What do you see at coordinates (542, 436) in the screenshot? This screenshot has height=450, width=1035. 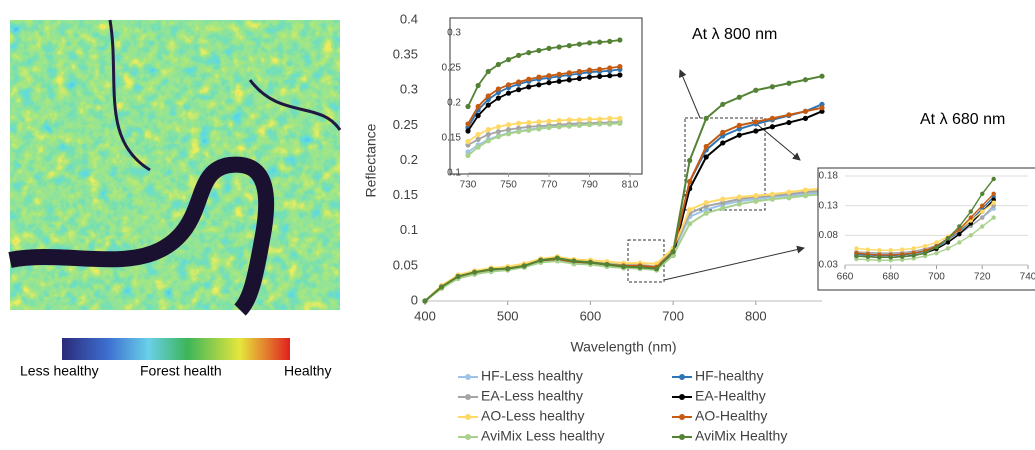 I see `legend-label: AviMix Less healthy` at bounding box center [542, 436].